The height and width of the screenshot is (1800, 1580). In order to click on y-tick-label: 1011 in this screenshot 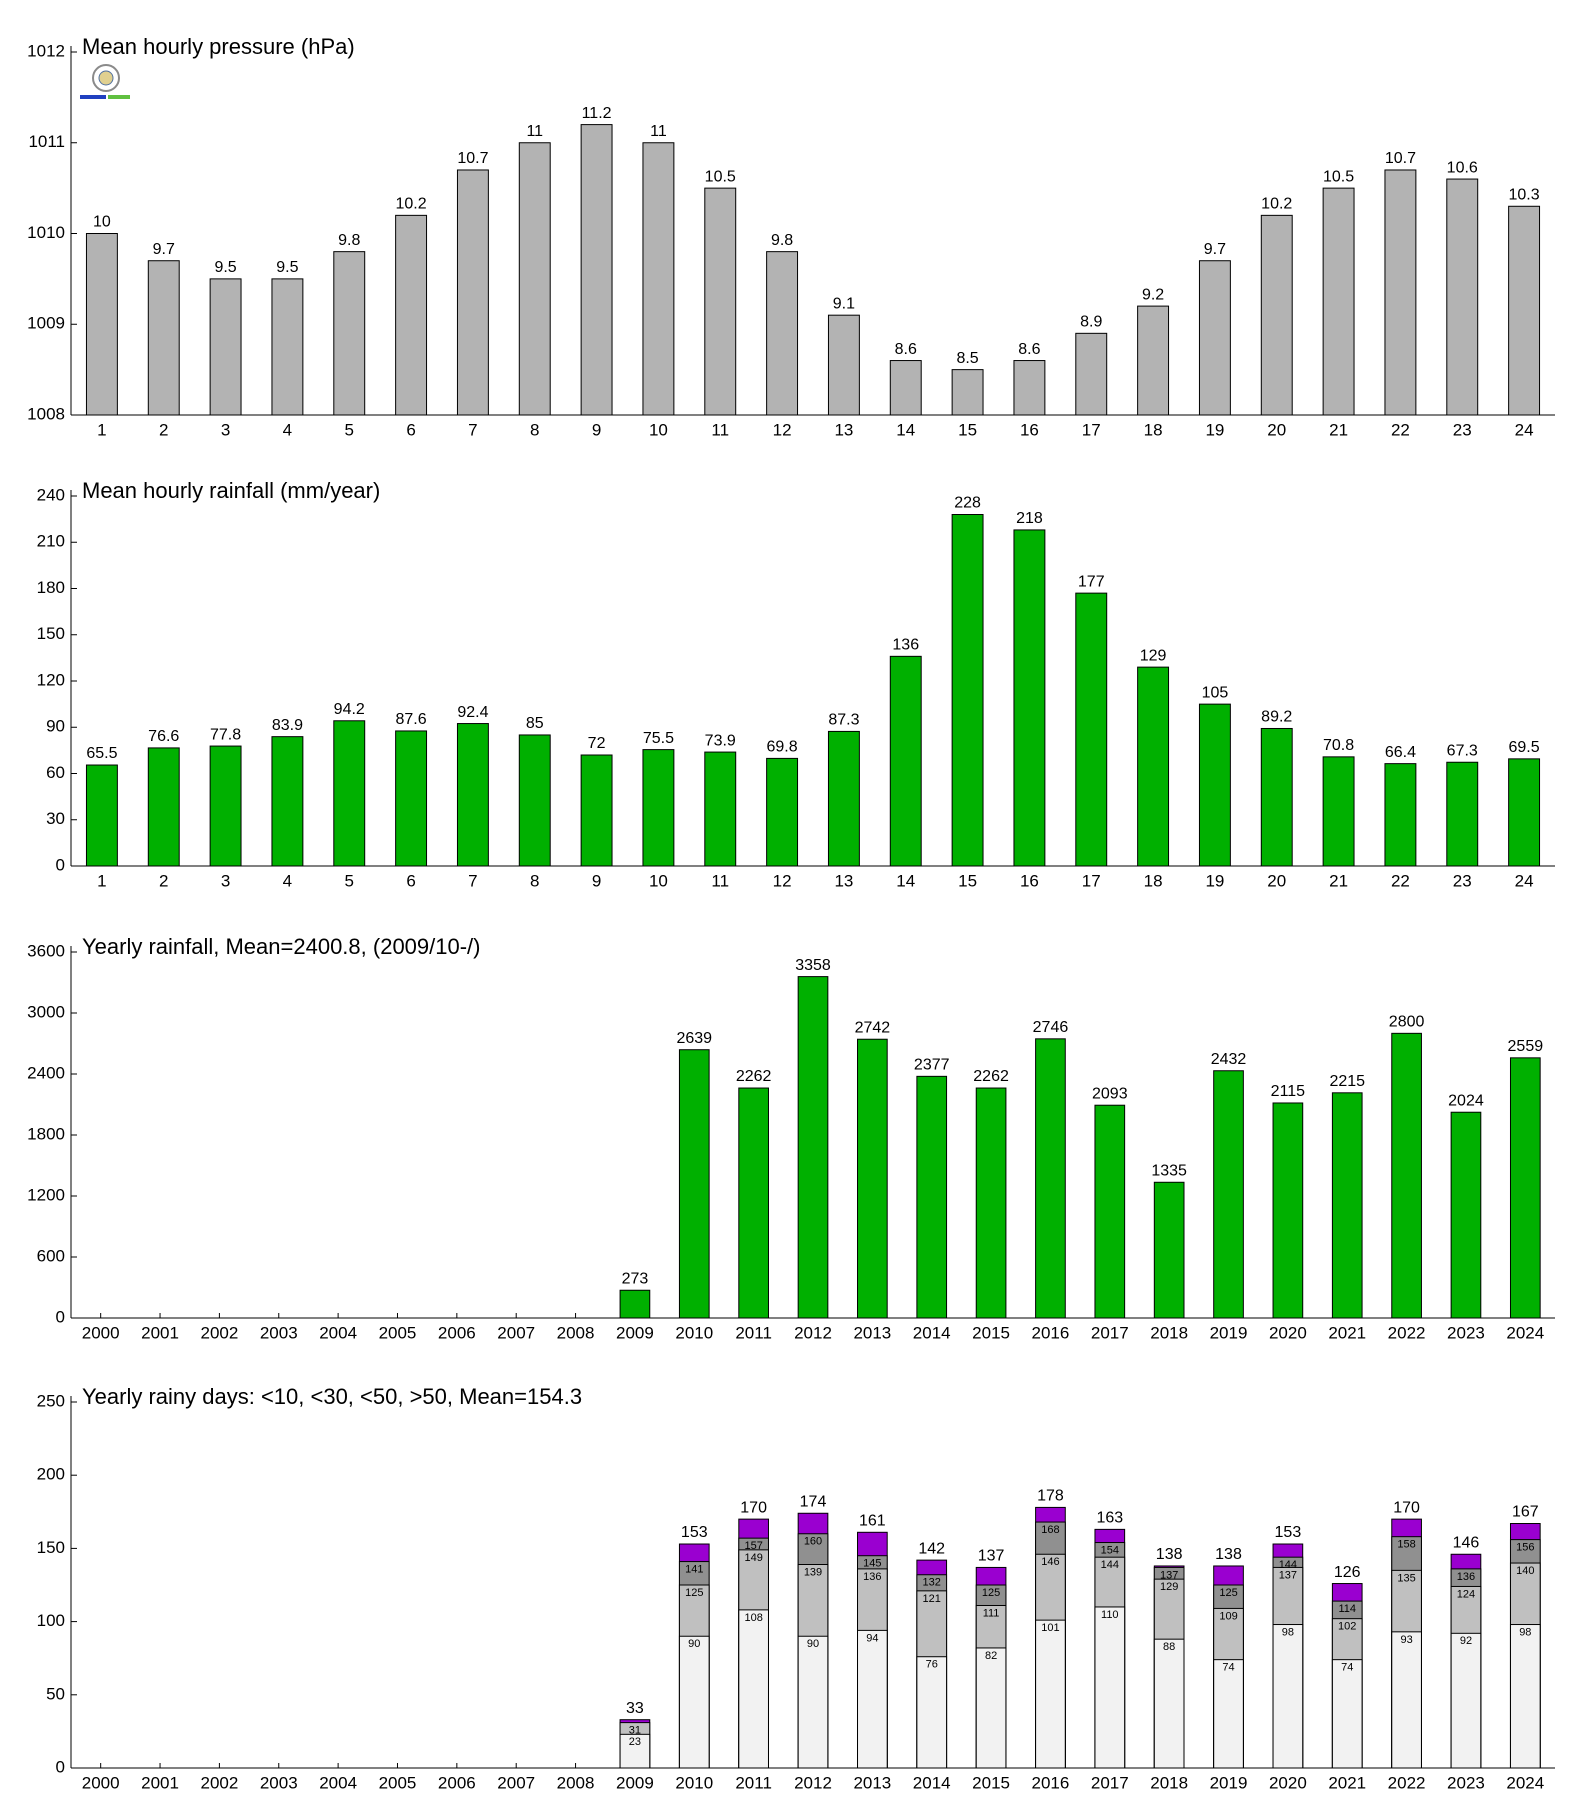, I will do `click(46, 141)`.